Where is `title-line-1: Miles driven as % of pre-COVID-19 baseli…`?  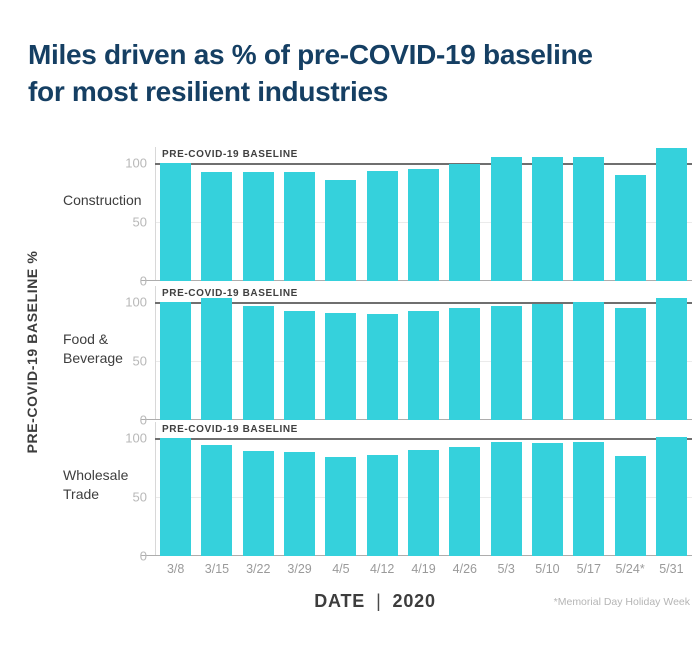
title-line-1: Miles driven as % of pre-COVID-19 baseli… is located at coordinates (310, 54).